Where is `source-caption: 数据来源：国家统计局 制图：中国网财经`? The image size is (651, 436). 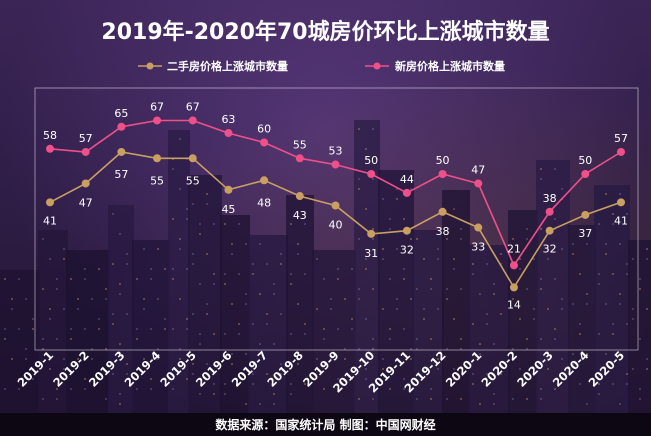
source-caption: 数据来源：国家统计局 制图：中国网财经 is located at coordinates (325, 425).